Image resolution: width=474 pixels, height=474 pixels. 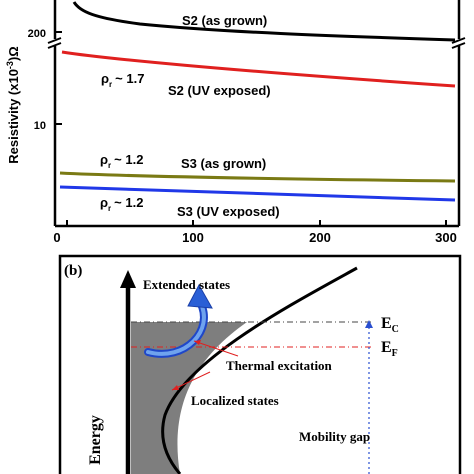 I want to click on left-axis-break-upper, so click(x=54, y=40).